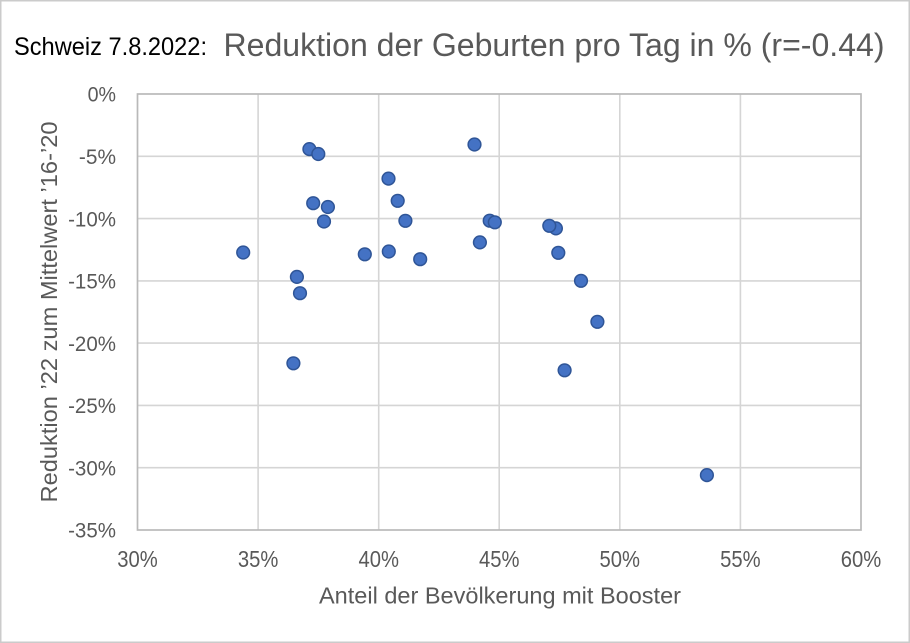 The image size is (910, 643). I want to click on svg-text: Schweiz 7.8.2022:, so click(110, 47).